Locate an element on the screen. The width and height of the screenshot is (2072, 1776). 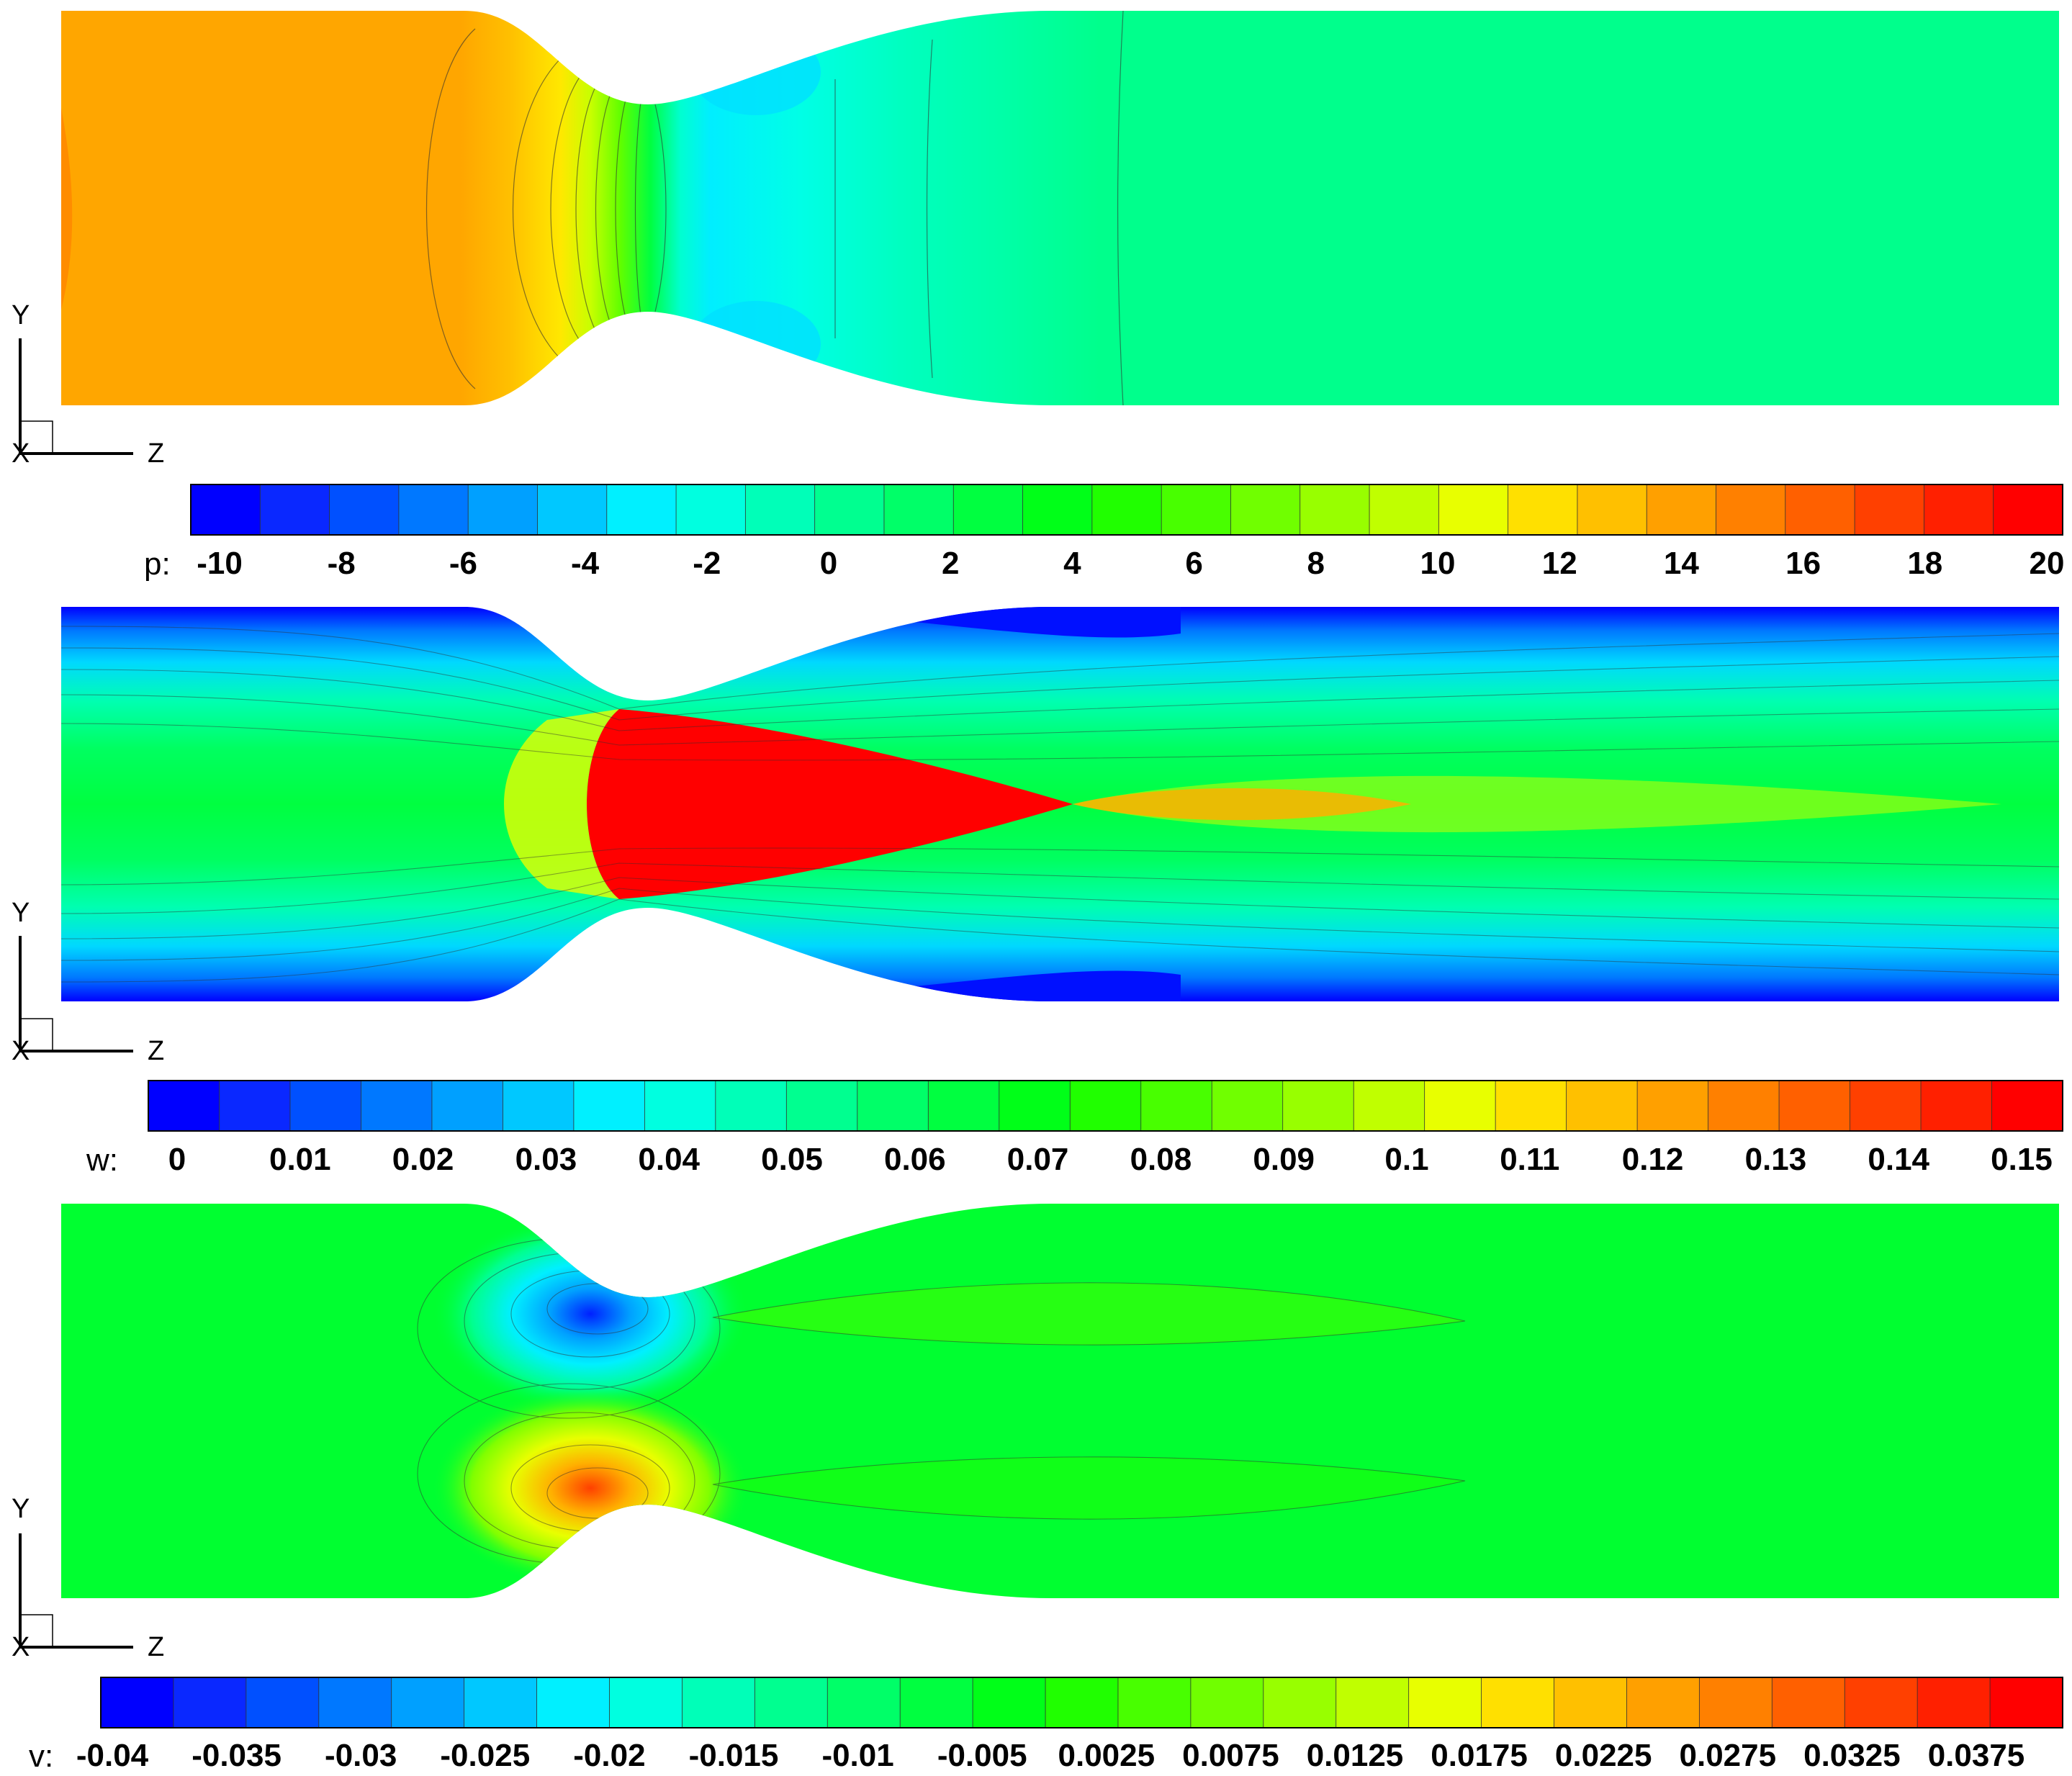
legend-tick-label: 0.0125 is located at coordinates (1355, 1756).